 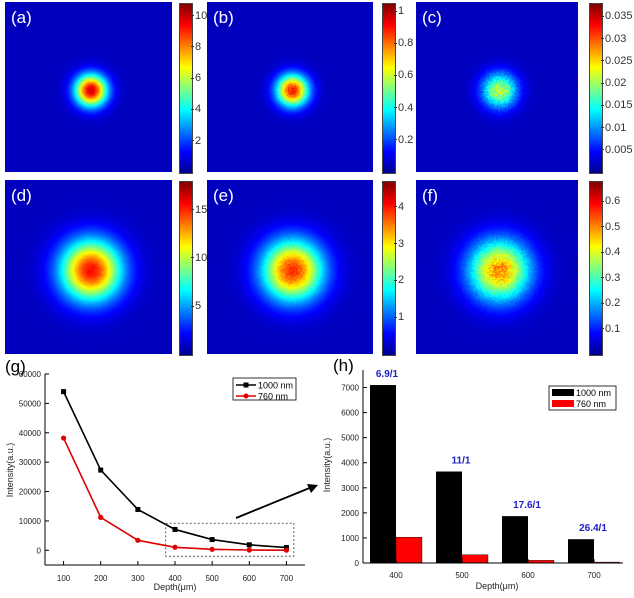 I want to click on x-tick-label: 300, so click(x=138, y=578).